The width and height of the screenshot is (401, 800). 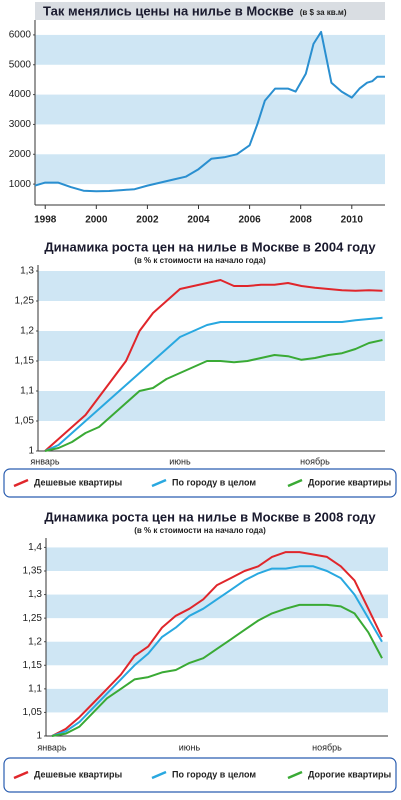 I want to click on x-tick-label: 2002, so click(x=147, y=220).